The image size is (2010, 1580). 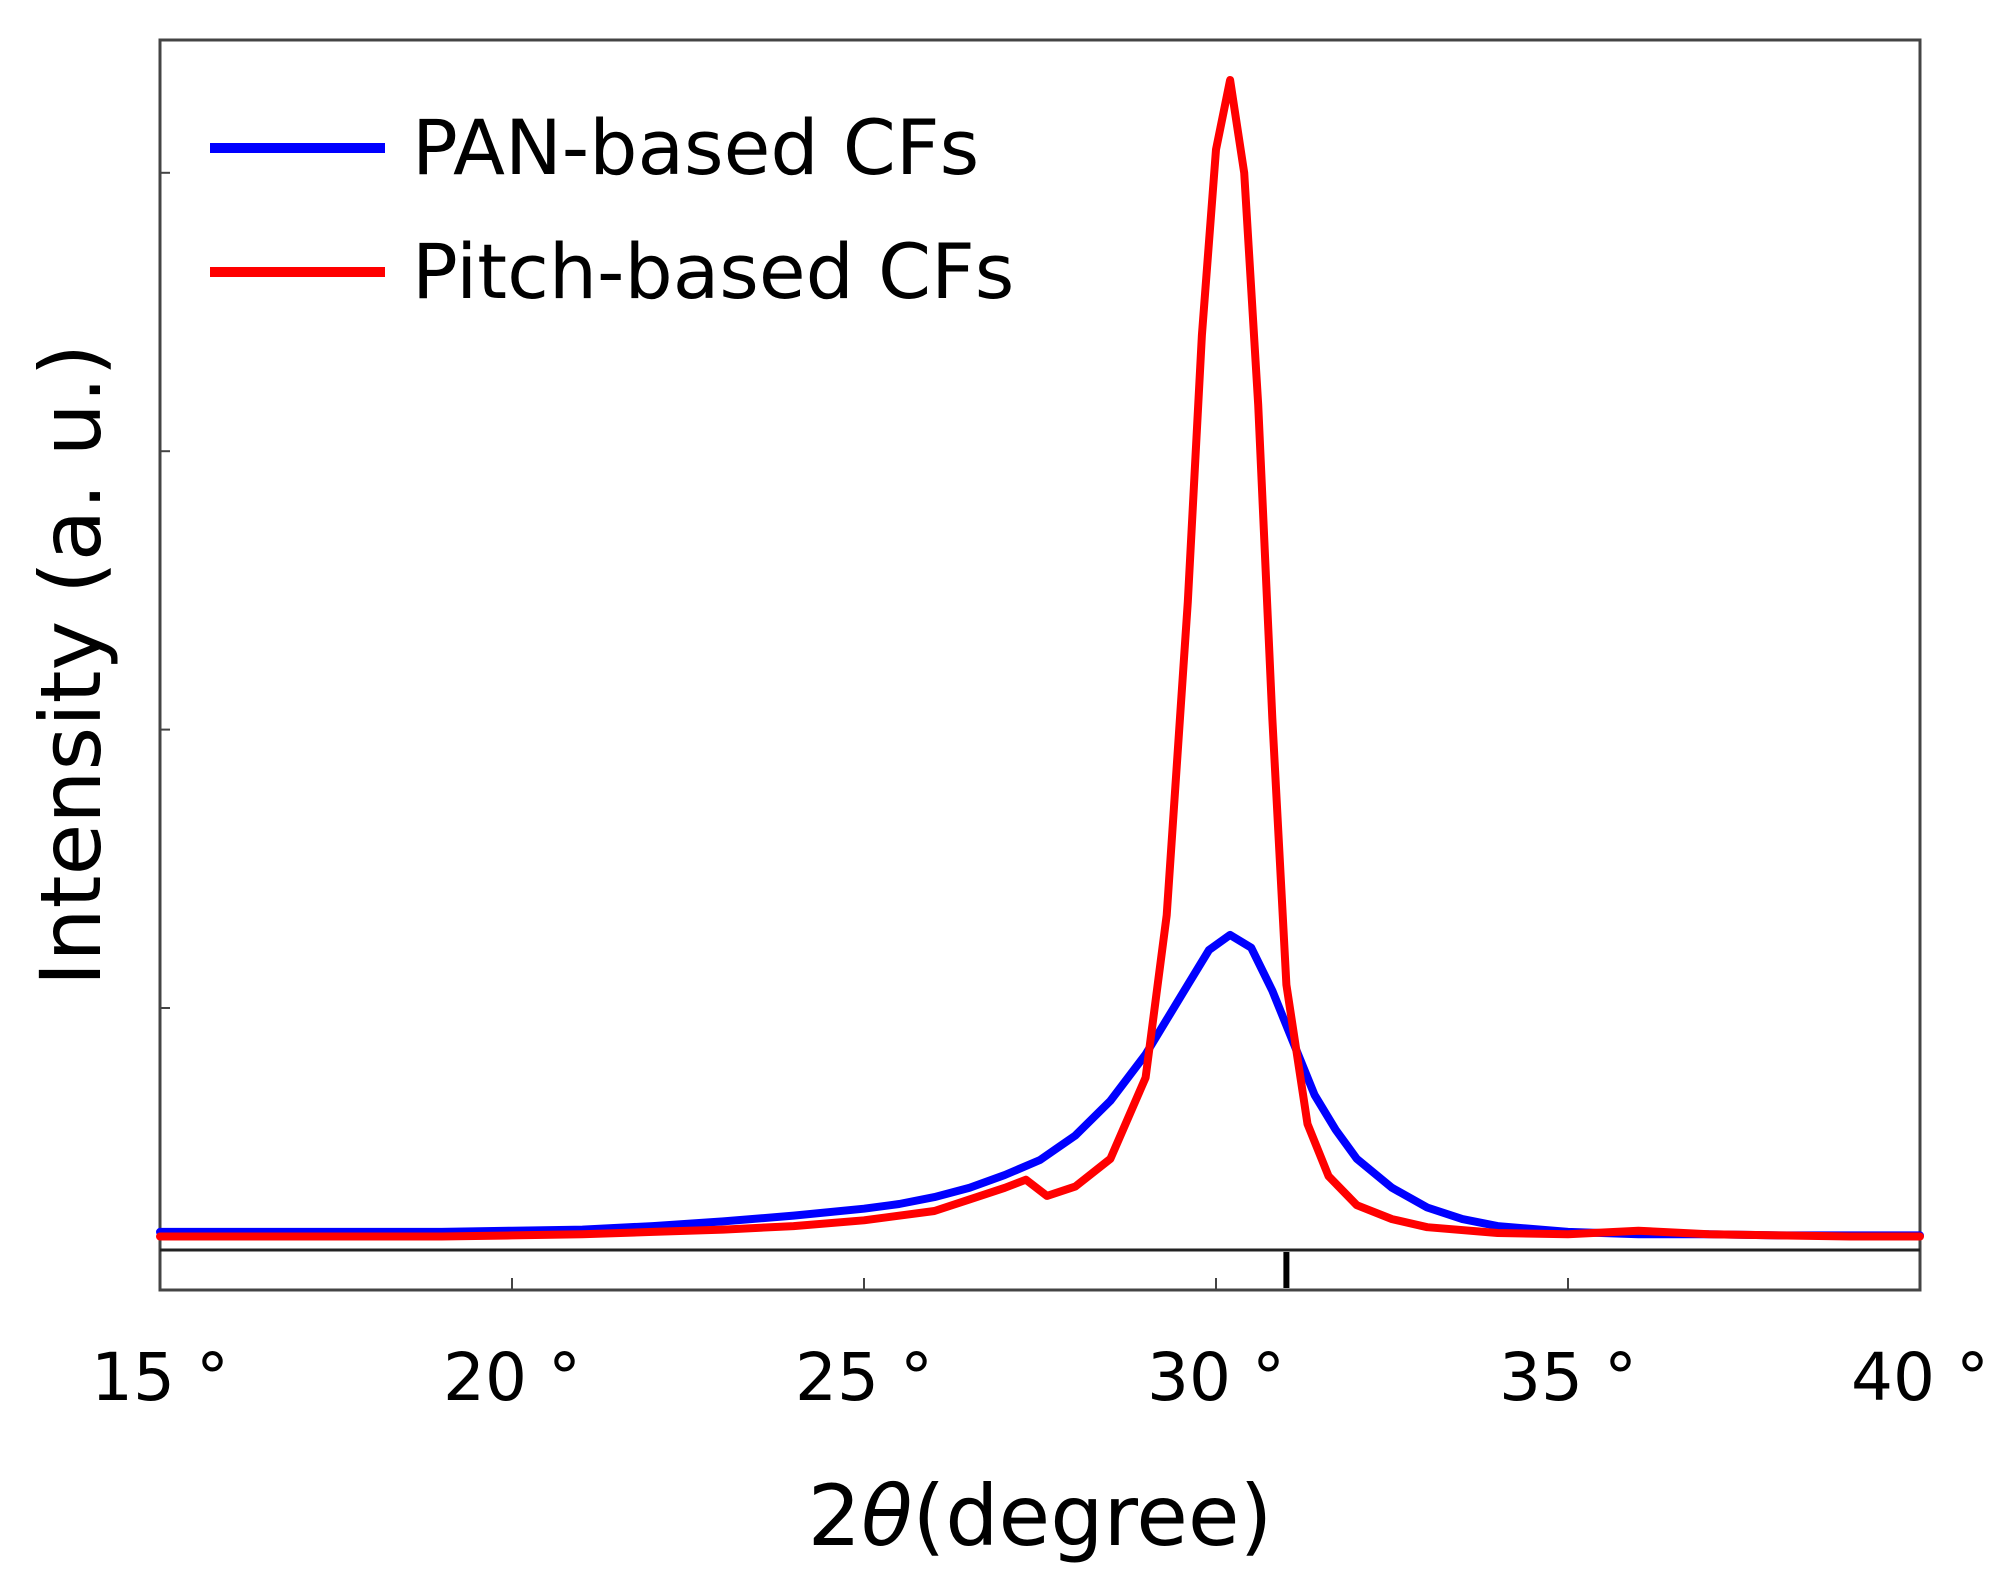 What do you see at coordinates (71, 665) in the screenshot?
I see `y-axis-label: Intensity (a. u.)` at bounding box center [71, 665].